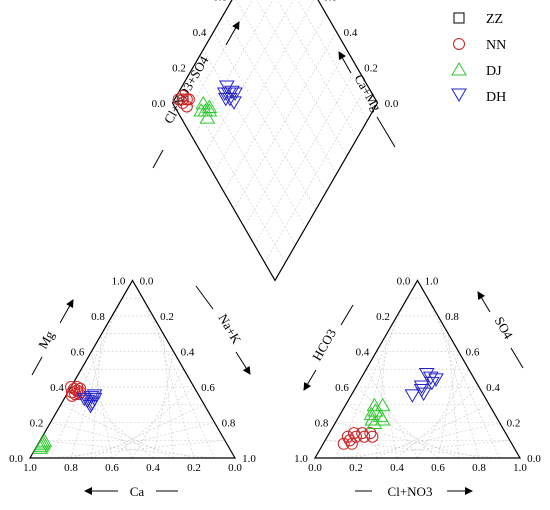 The width and height of the screenshot is (550, 510). I want to click on legend-label-nn: NN, so click(496, 45).